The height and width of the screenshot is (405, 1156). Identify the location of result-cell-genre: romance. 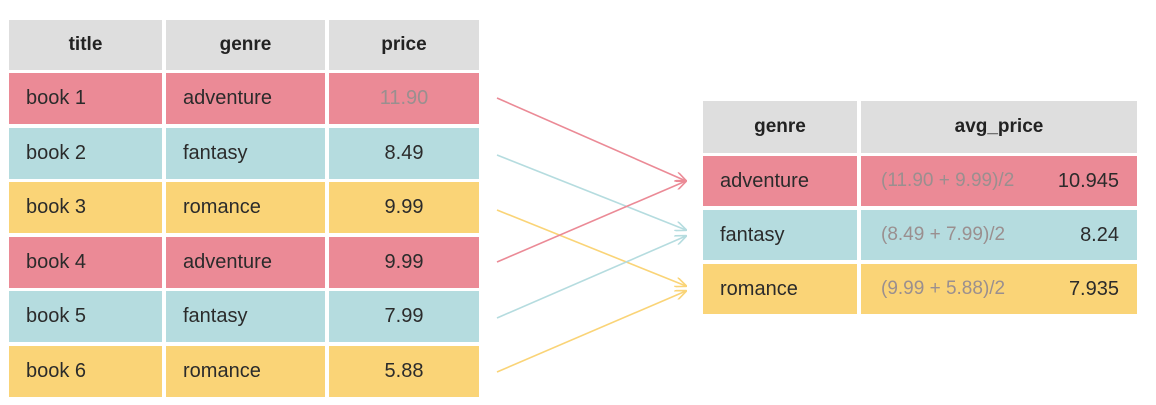
(780, 289).